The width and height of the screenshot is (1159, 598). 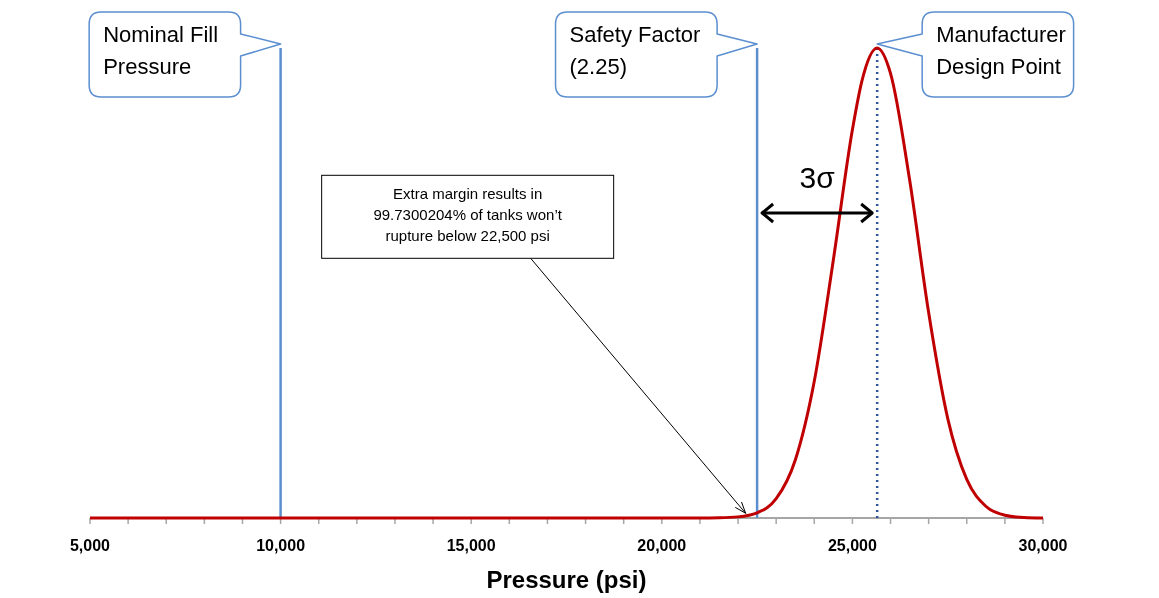 What do you see at coordinates (1043, 545) in the screenshot?
I see `x-tick-label: 30,000` at bounding box center [1043, 545].